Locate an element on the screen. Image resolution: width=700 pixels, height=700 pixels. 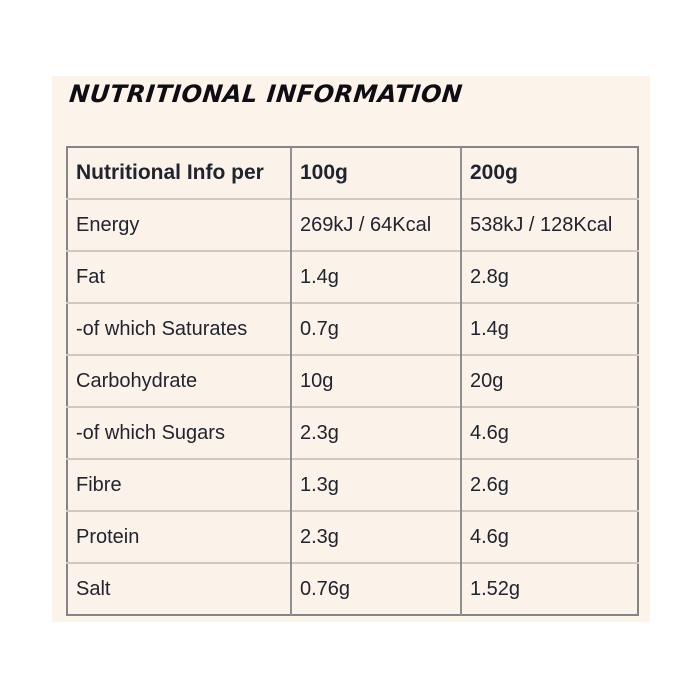
table-row-fibre: Fibre 1.3g 2.6g is located at coordinates (352, 484).